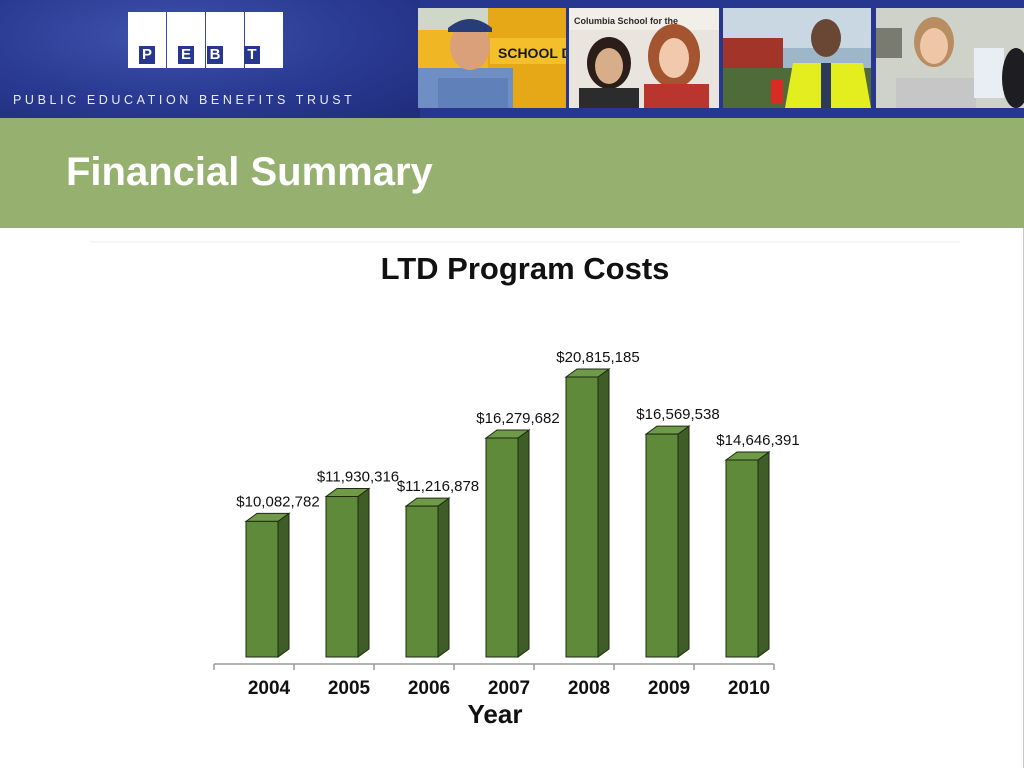  I want to click on bar-2010, so click(747, 554).